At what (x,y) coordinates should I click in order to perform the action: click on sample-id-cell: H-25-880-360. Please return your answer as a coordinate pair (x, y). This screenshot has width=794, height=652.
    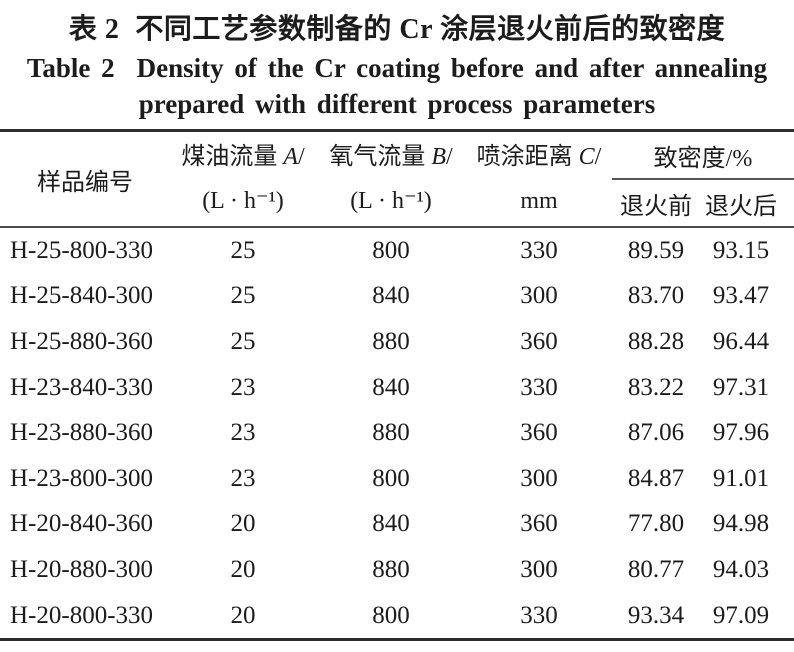
    Looking at the image, I should click on (82, 341).